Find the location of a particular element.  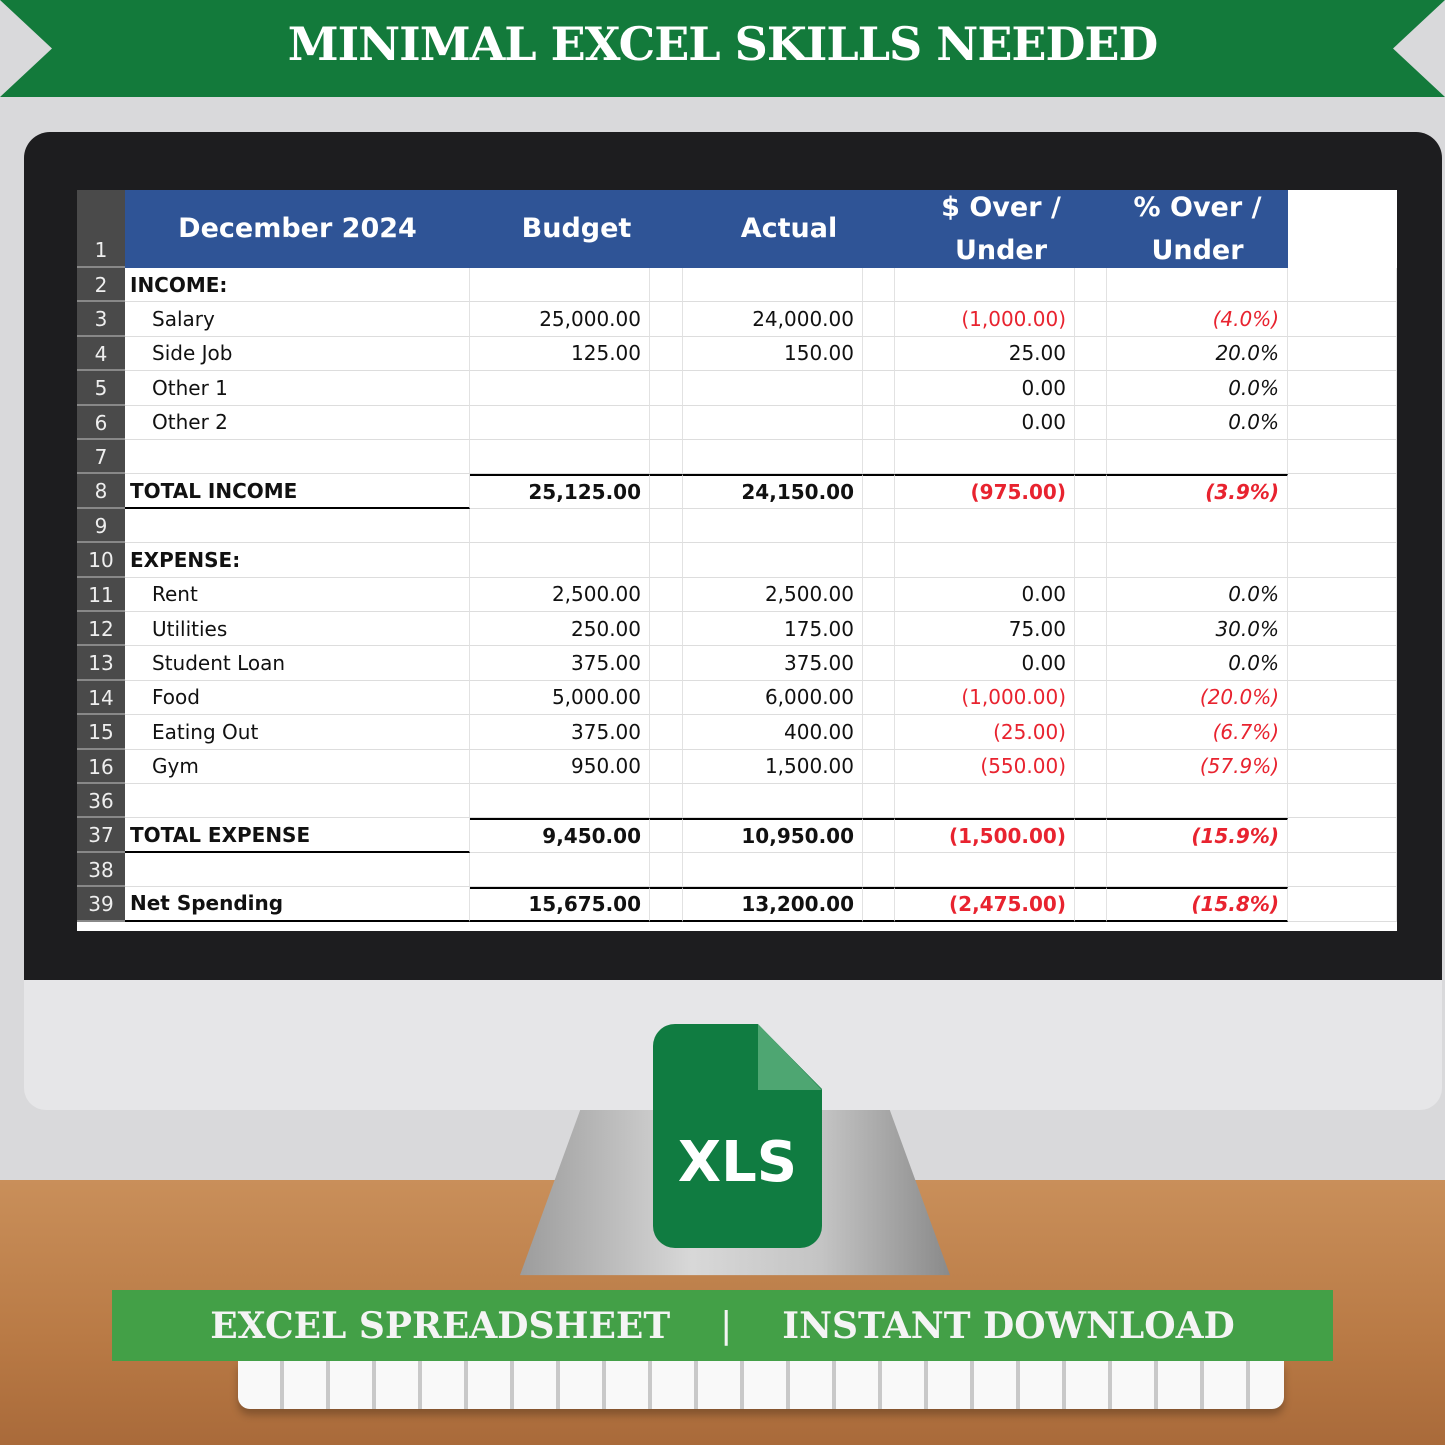

budget-cell: 950.00 is located at coordinates (560, 766).